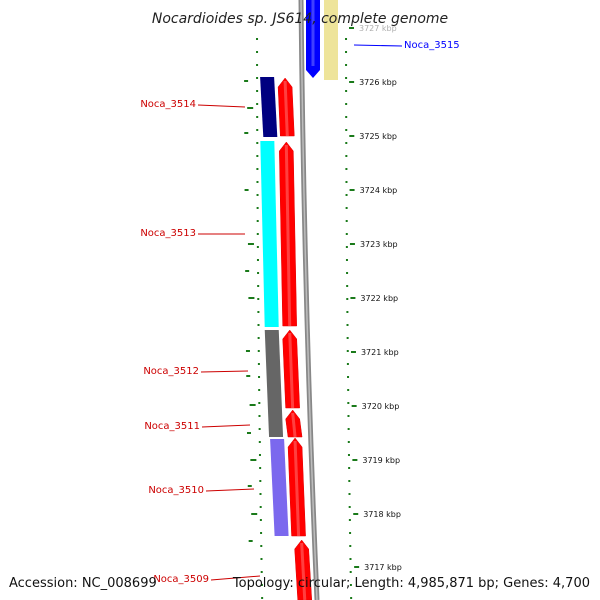 The width and height of the screenshot is (600, 600). What do you see at coordinates (181, 579) in the screenshot?
I see `gene-label-noca_3509: Noca_3509` at bounding box center [181, 579].